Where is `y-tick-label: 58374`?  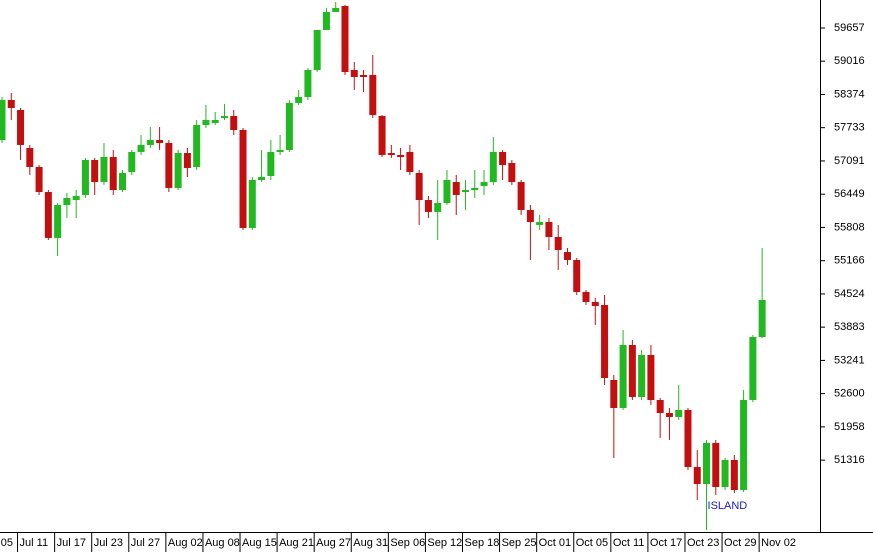
y-tick-label: 58374 is located at coordinates (849, 94).